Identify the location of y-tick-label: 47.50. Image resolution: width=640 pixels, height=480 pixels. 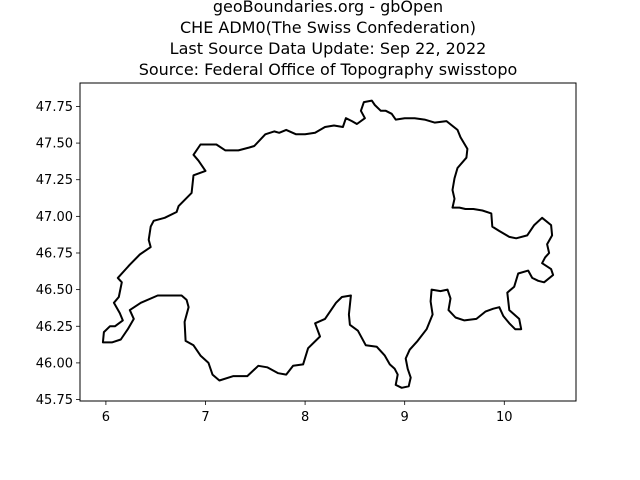
(54, 144).